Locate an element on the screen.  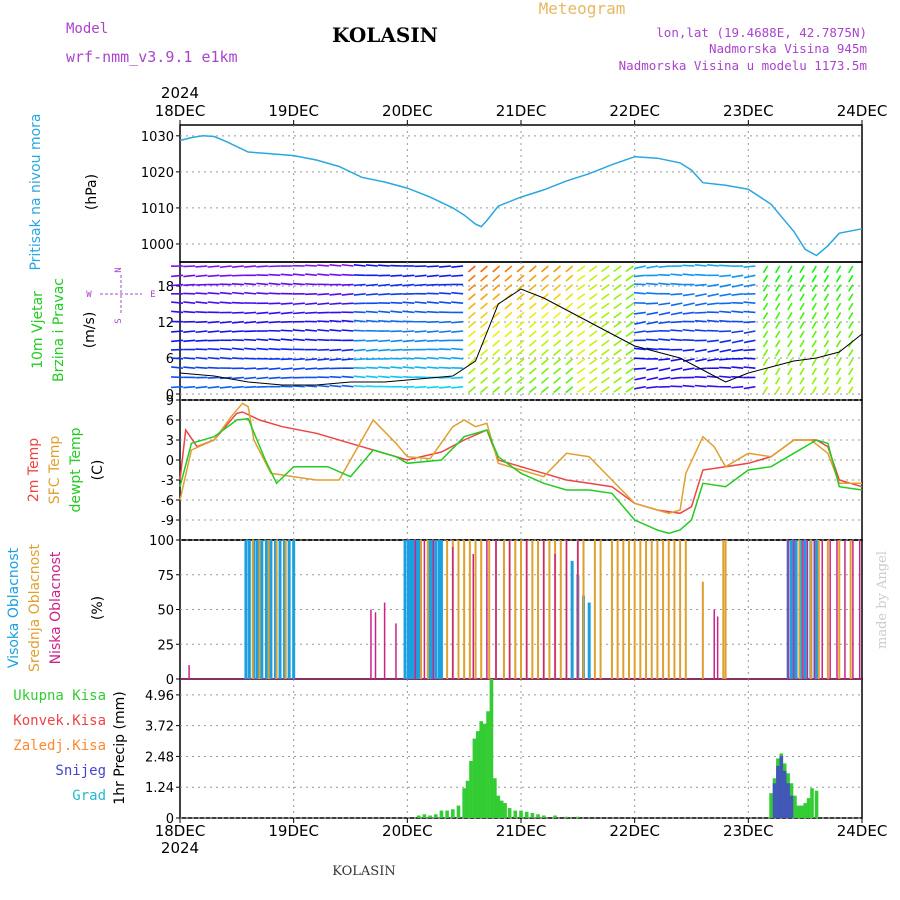
wind-ylabel: 10m Vjetar is located at coordinates (38, 330).